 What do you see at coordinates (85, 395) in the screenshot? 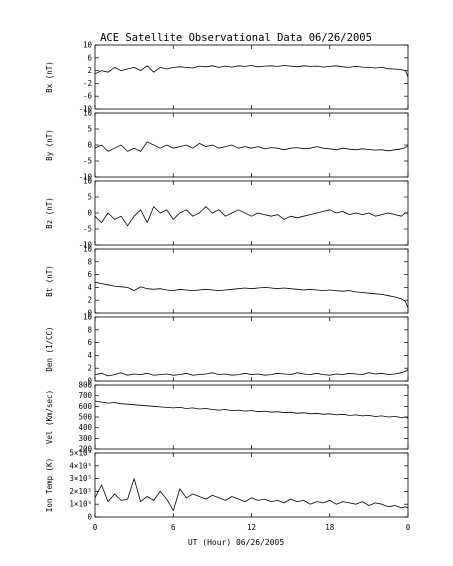
I see `y-tick-label: 700` at bounding box center [85, 395].